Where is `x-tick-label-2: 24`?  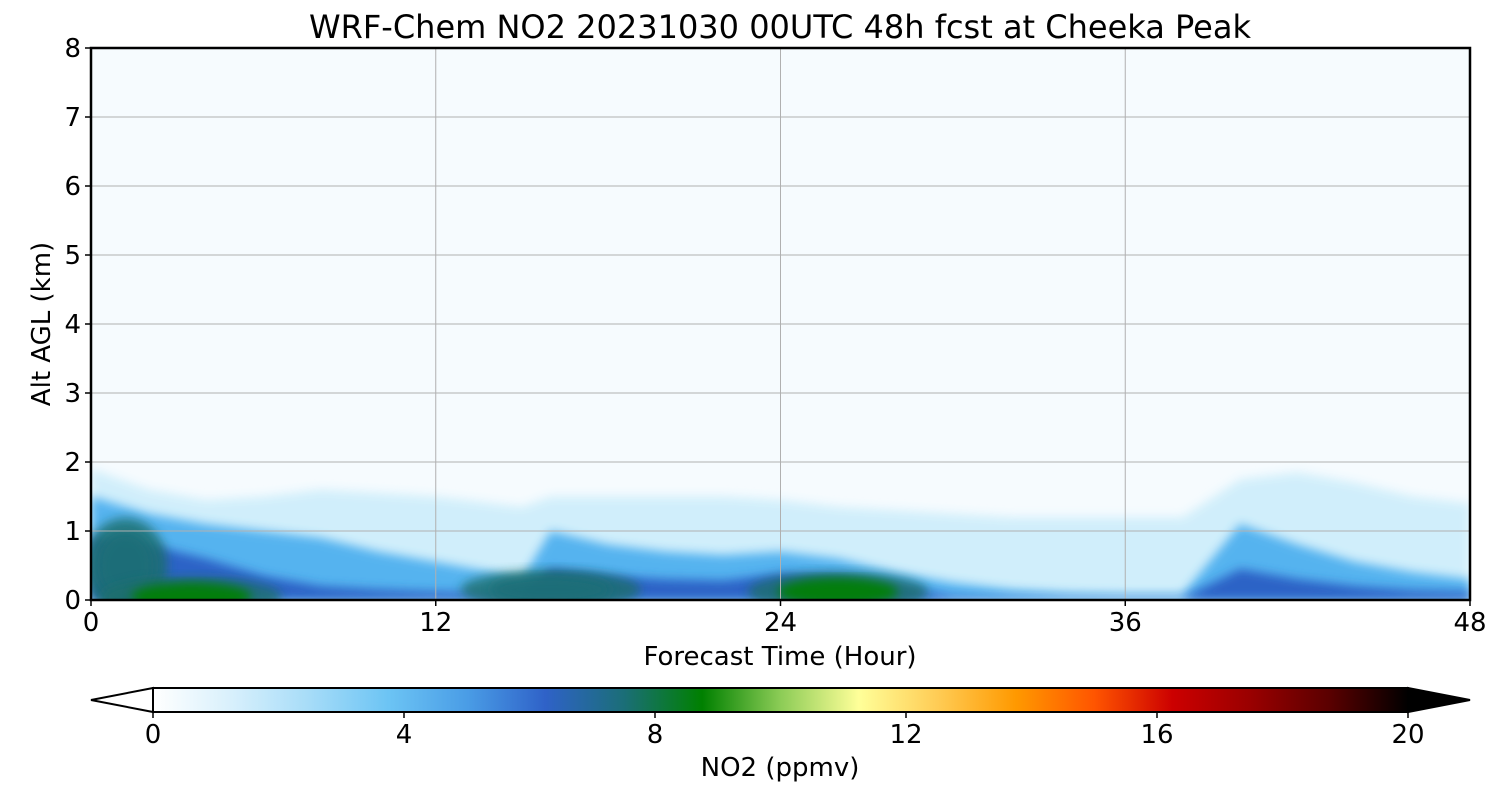
x-tick-label-2: 24 is located at coordinates (780, 623).